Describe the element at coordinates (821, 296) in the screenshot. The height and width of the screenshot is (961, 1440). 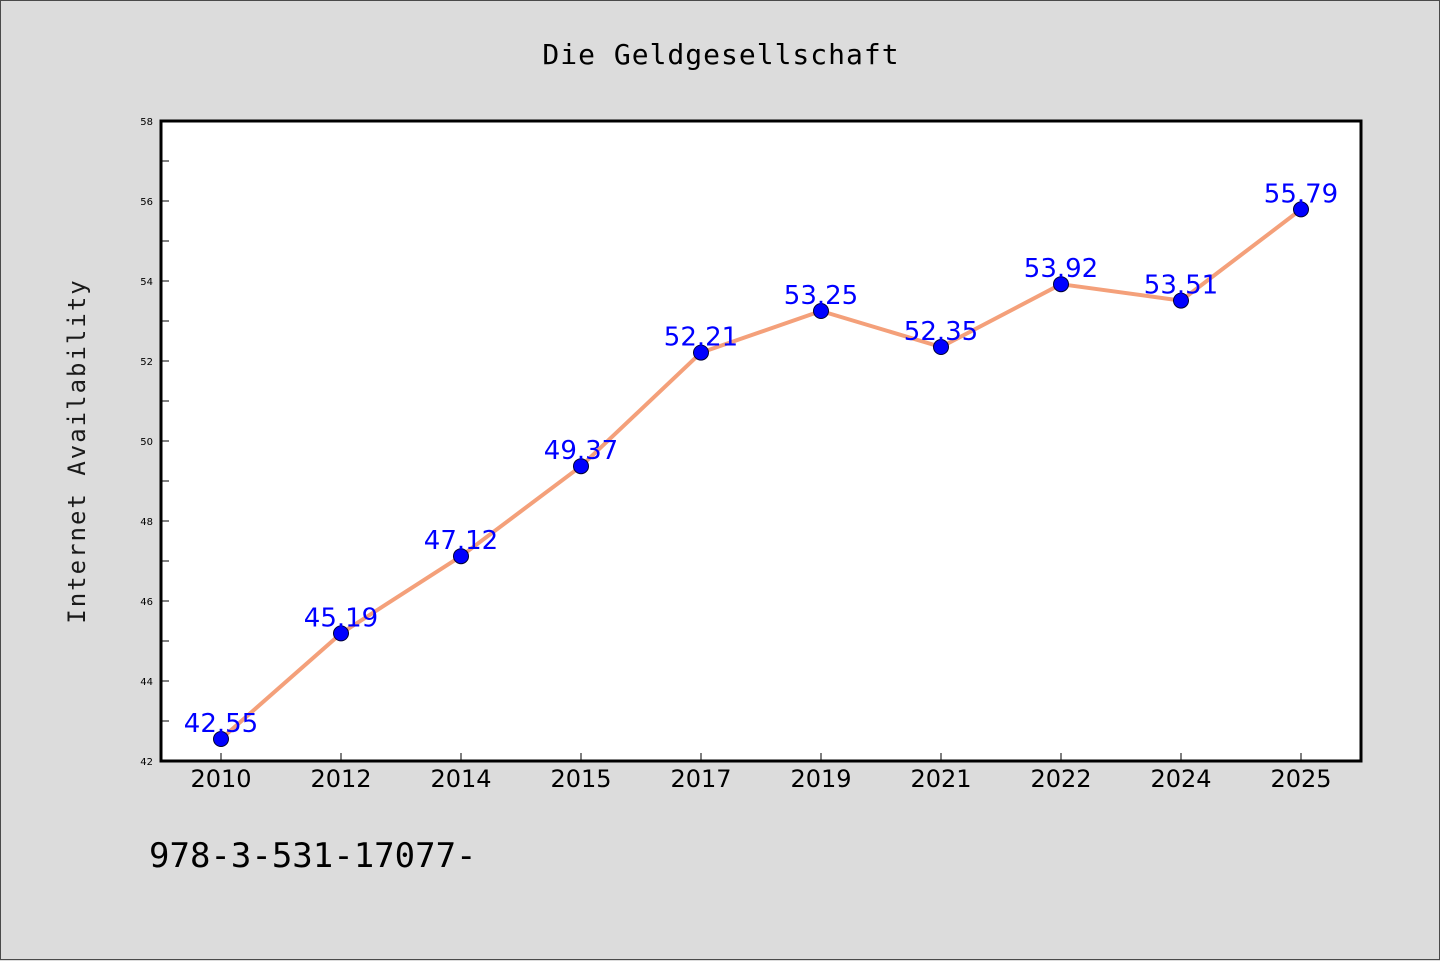
I see `data-point-label: 53.25` at that location.